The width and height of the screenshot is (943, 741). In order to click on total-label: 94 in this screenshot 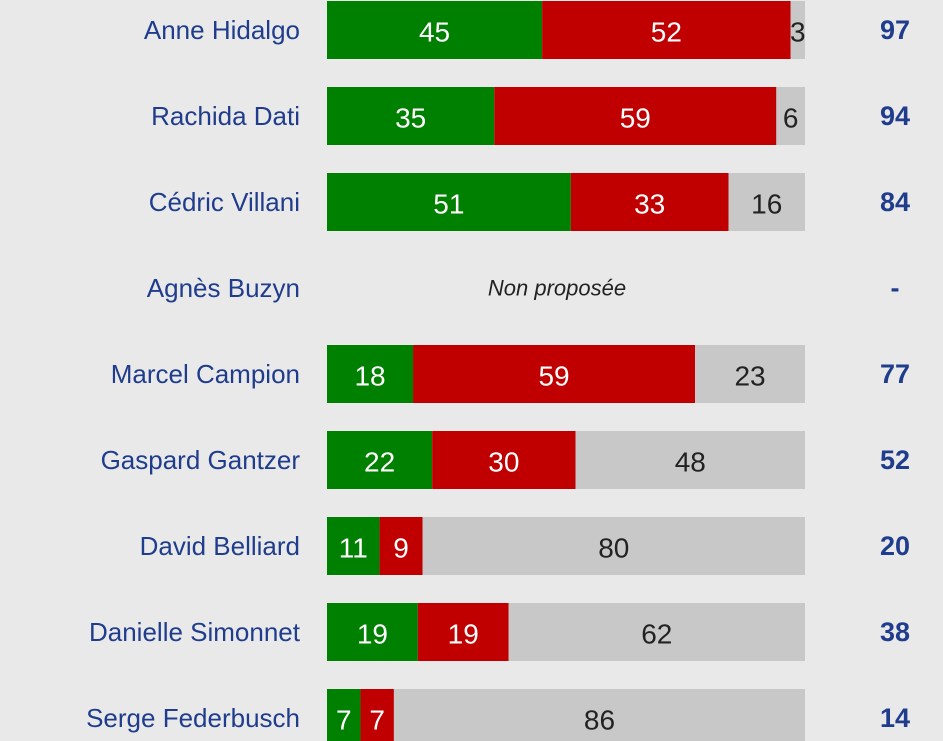, I will do `click(895, 116)`.